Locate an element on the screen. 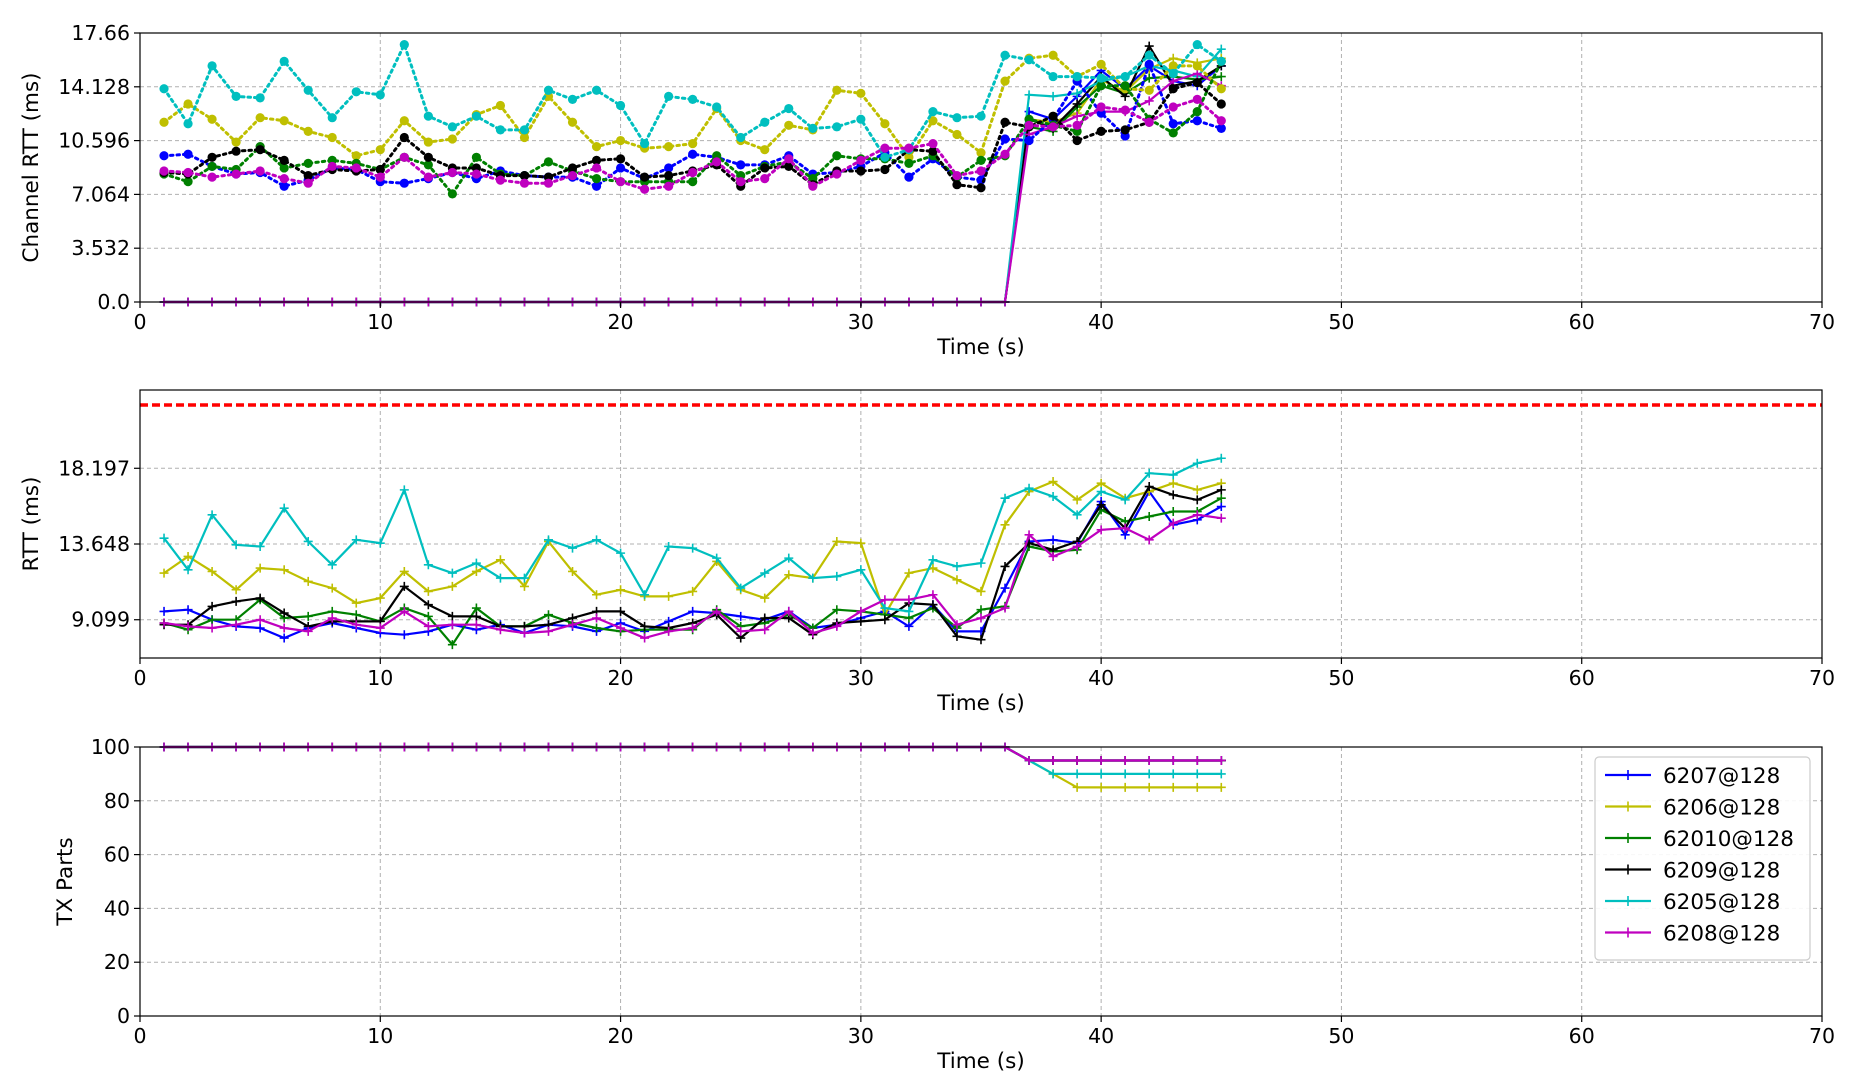  y-tick-label: 14.128 is located at coordinates (94, 87).